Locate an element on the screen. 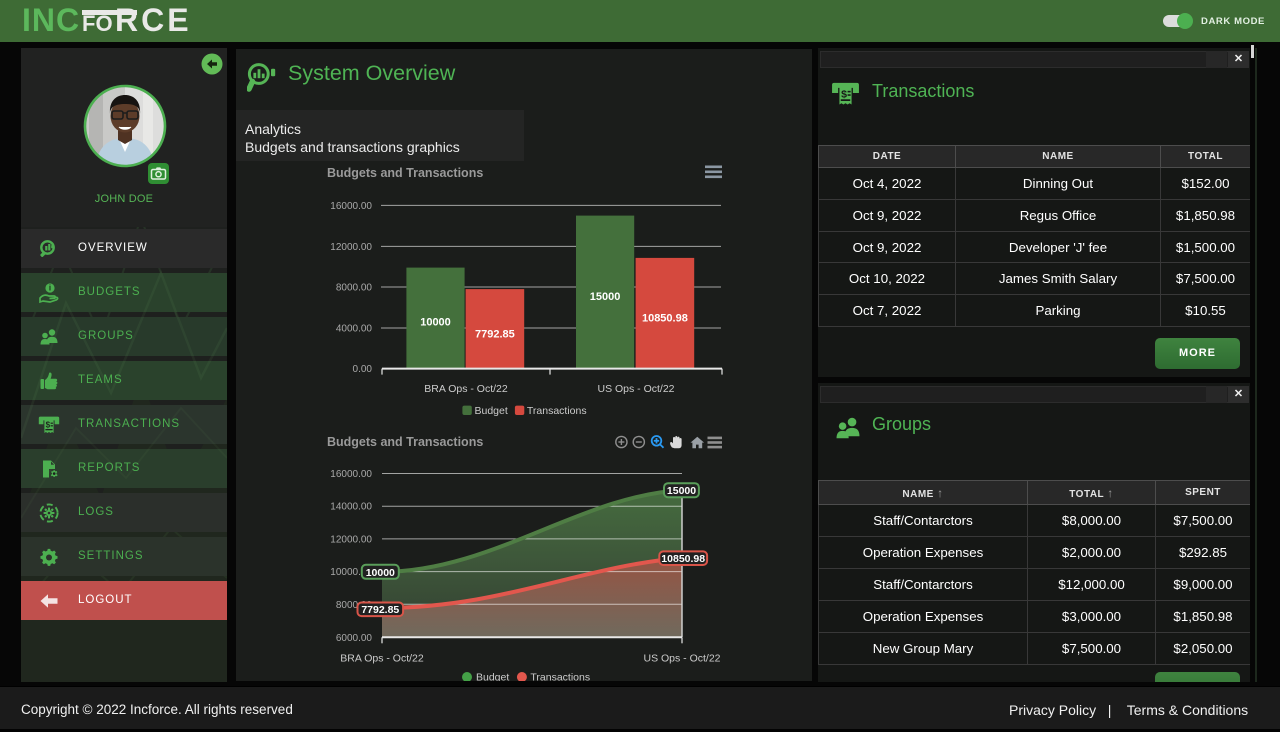 The width and height of the screenshot is (1280, 732). svg-text: i is located at coordinates (50, 288).